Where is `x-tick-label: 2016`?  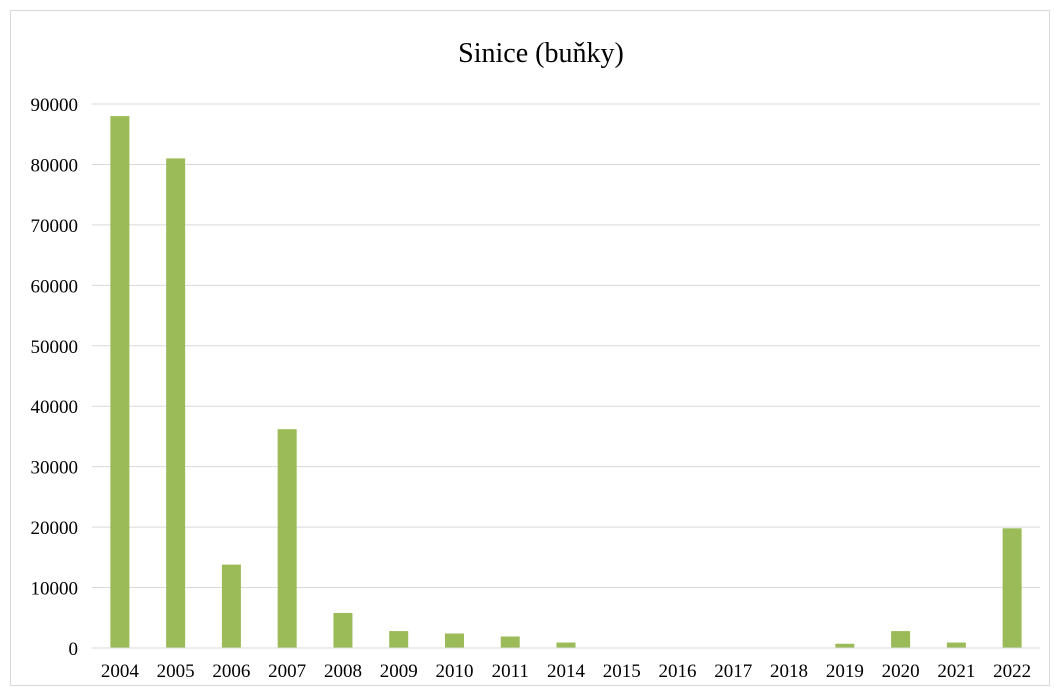
x-tick-label: 2016 is located at coordinates (678, 671).